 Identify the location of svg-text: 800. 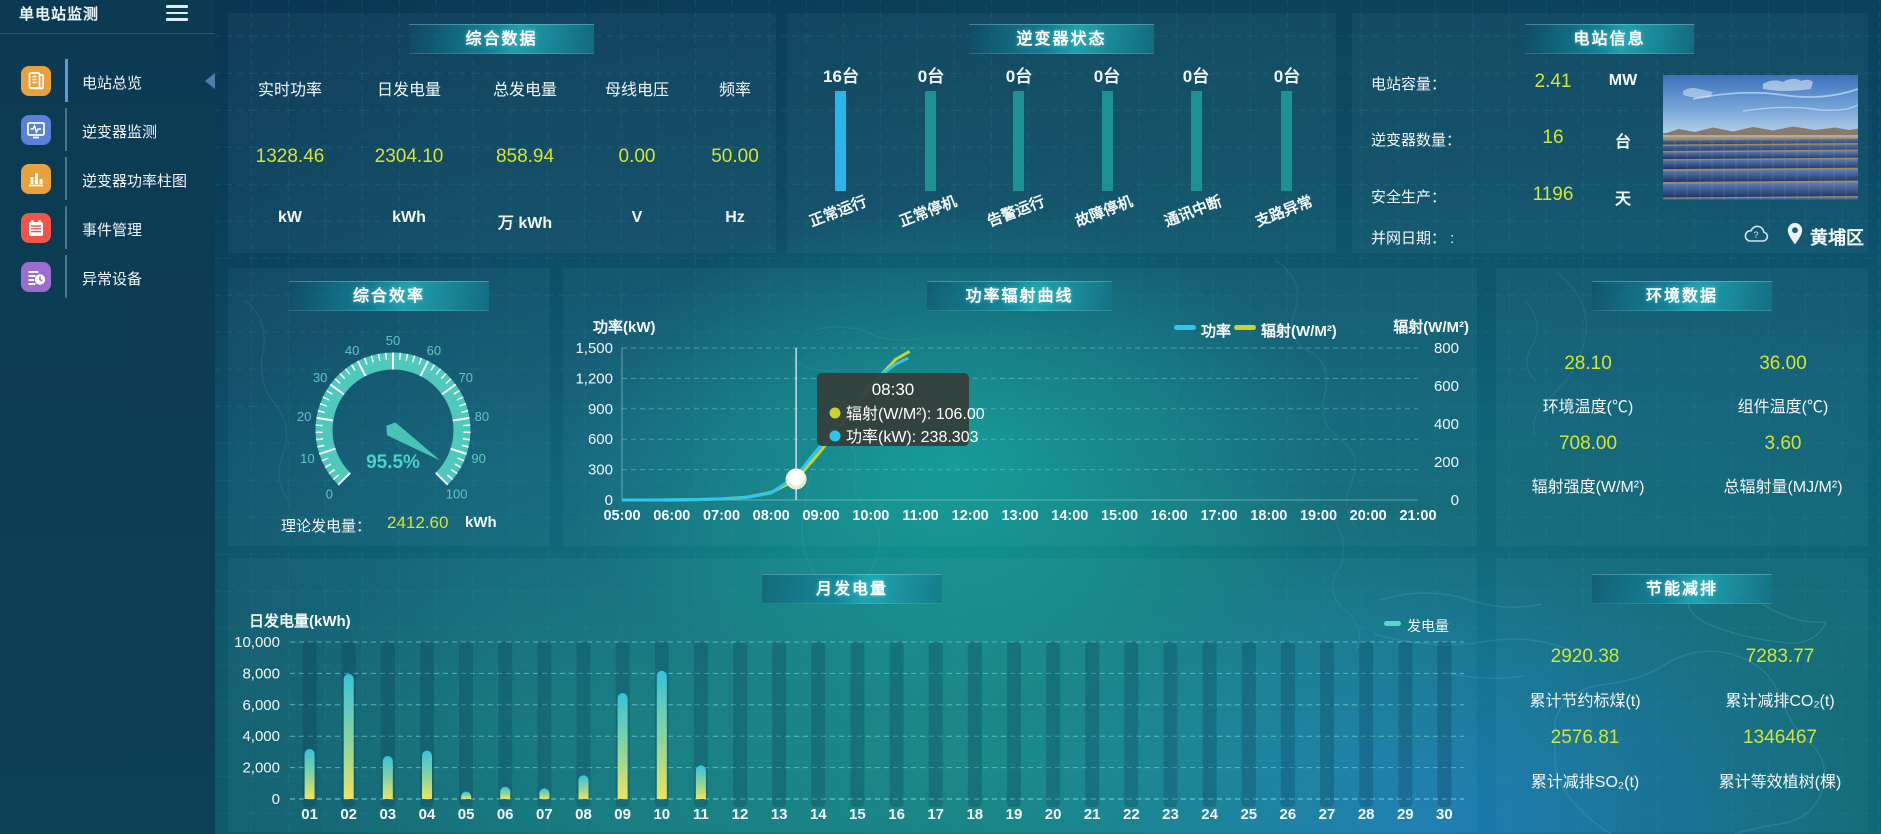
(1446, 348).